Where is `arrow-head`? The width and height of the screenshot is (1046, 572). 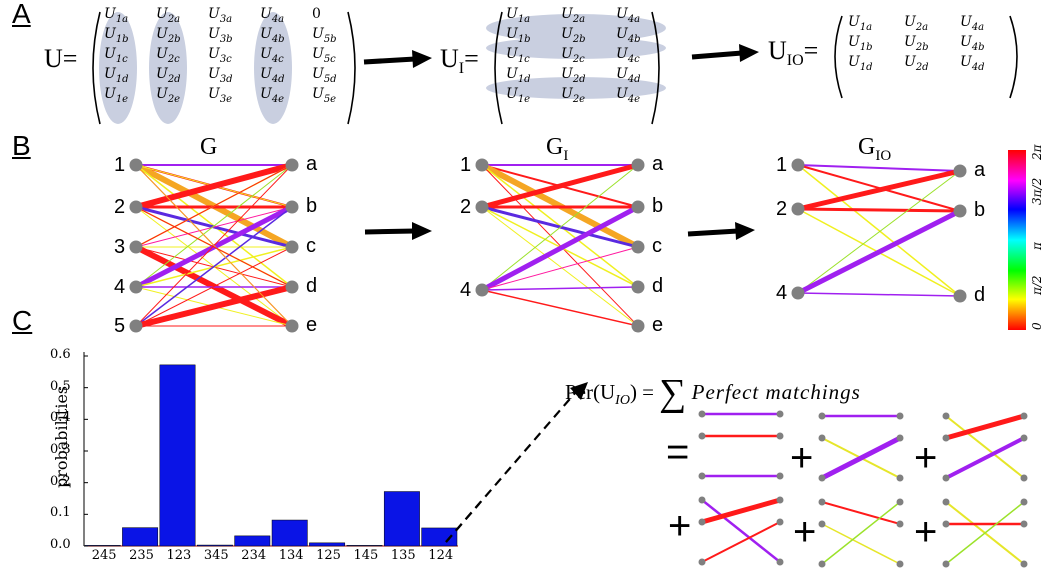
arrow-head is located at coordinates (422, 59).